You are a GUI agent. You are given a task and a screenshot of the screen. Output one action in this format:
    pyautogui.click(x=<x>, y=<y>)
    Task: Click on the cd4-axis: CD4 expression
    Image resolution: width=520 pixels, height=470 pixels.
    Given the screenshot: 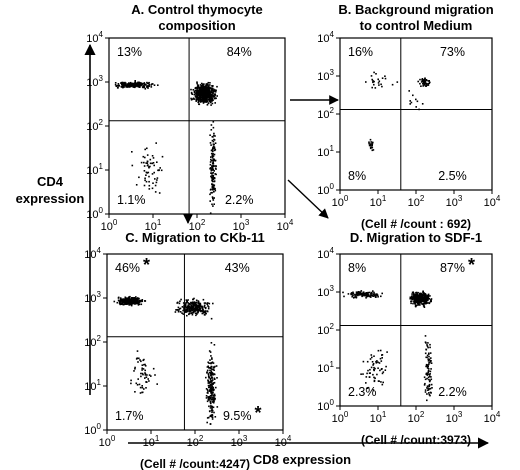 What is the action you would take?
    pyautogui.click(x=56, y=219)
    